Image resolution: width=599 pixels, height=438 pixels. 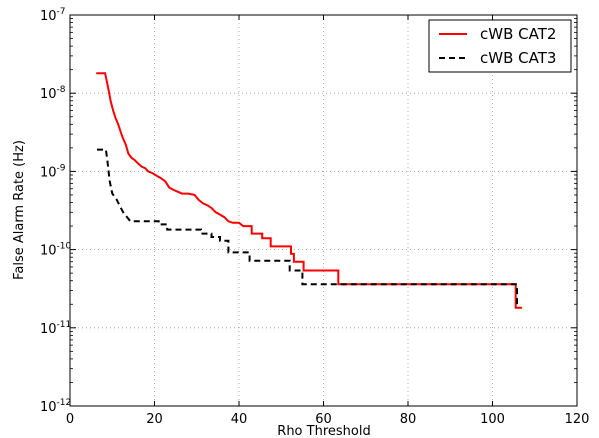 What do you see at coordinates (408, 419) in the screenshot?
I see `x-tick-label: 80` at bounding box center [408, 419].